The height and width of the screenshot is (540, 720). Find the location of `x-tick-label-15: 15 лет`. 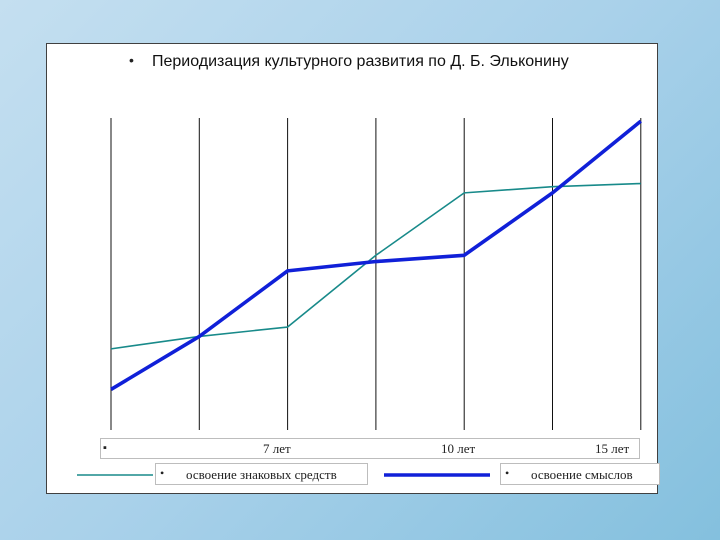

x-tick-label-15: 15 лет is located at coordinates (612, 448).